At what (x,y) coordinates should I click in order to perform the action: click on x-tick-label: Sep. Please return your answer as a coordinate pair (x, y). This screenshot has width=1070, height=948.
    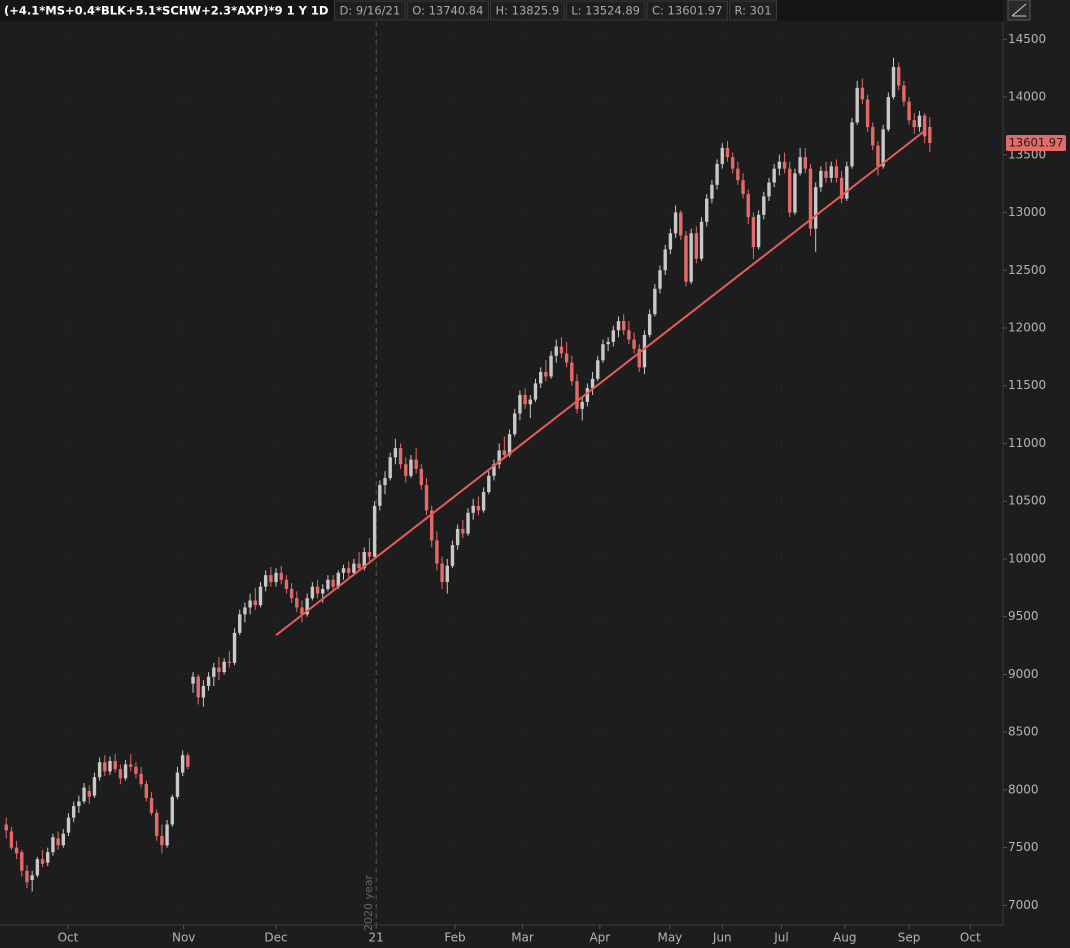
    Looking at the image, I should click on (909, 938).